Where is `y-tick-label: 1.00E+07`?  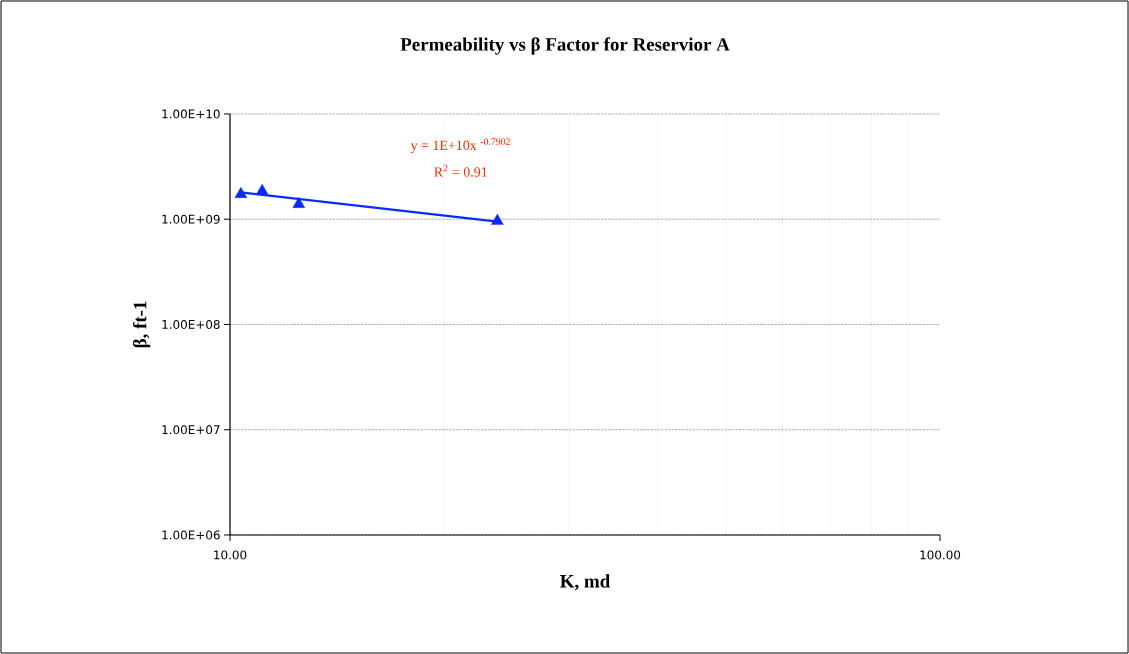
y-tick-label: 1.00E+07 is located at coordinates (191, 430).